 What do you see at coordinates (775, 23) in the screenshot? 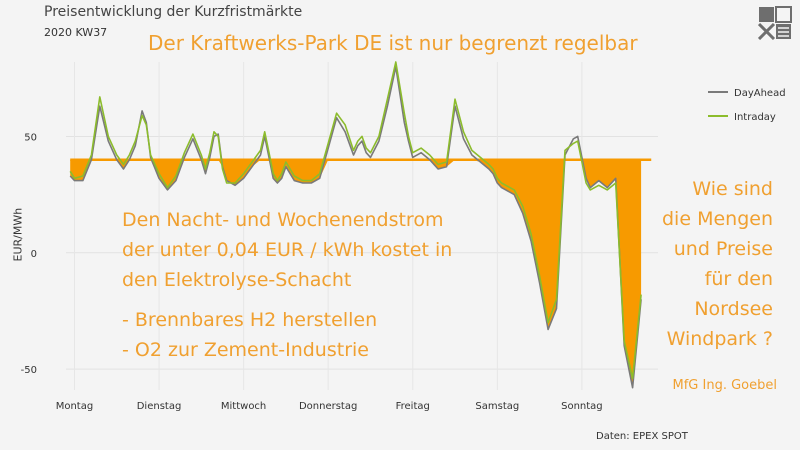
I see `company-logo-icon` at bounding box center [775, 23].